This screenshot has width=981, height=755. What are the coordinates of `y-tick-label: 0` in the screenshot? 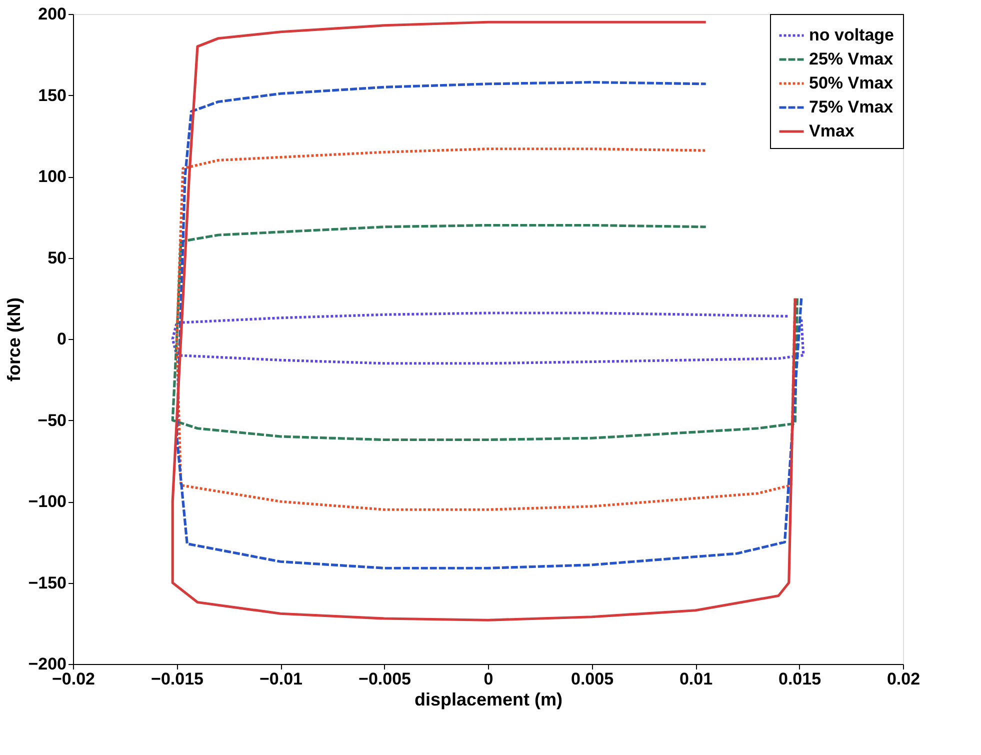 It's located at (61, 339).